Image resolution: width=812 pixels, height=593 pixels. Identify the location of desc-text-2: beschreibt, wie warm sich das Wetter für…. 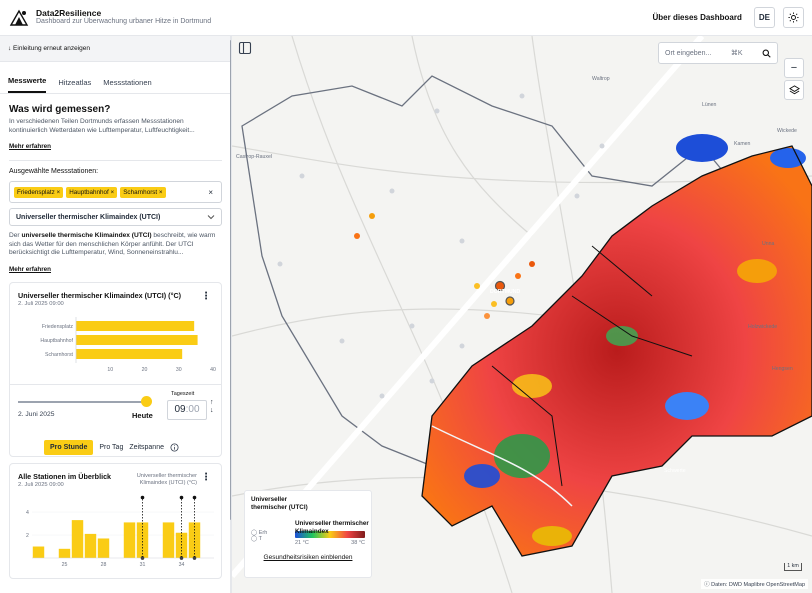
(112, 244).